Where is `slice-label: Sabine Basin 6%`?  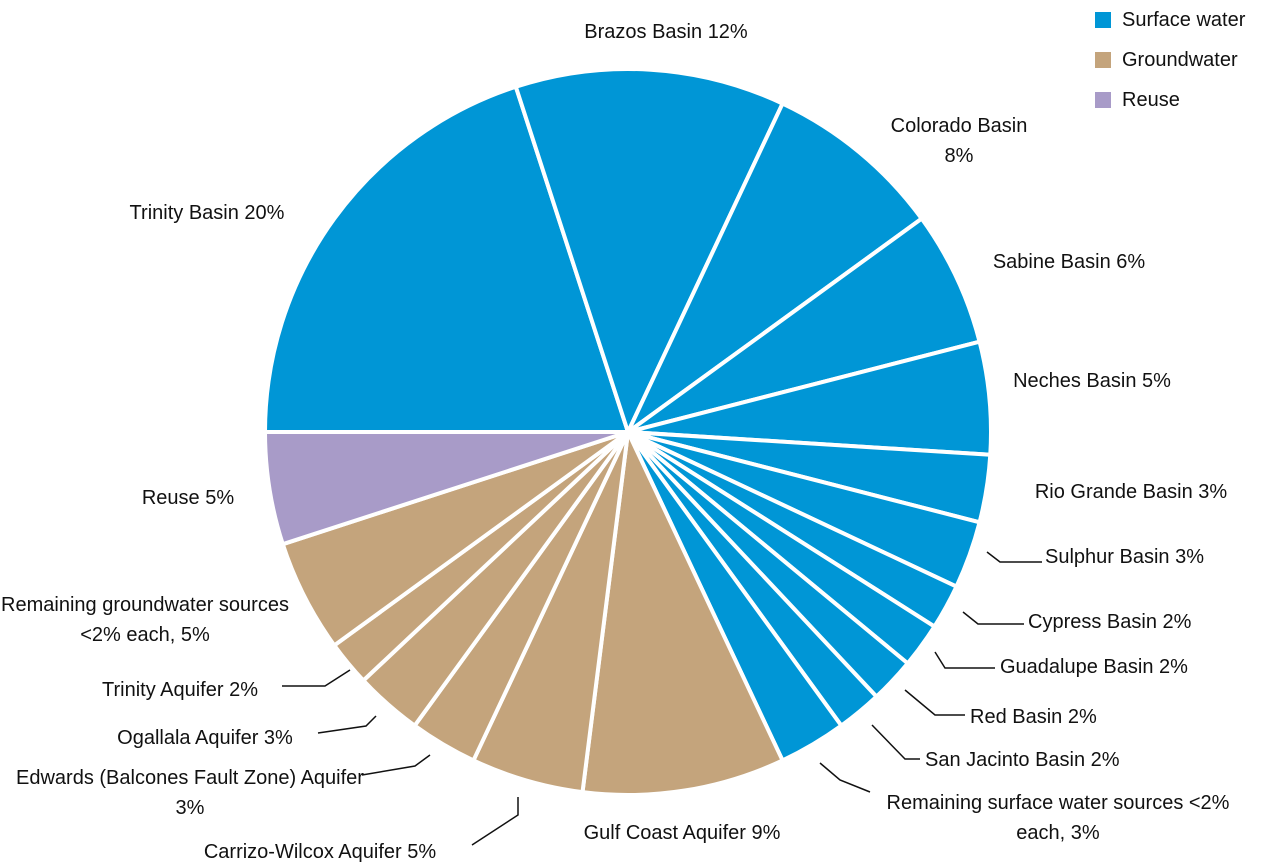
slice-label: Sabine Basin 6% is located at coordinates (1069, 262).